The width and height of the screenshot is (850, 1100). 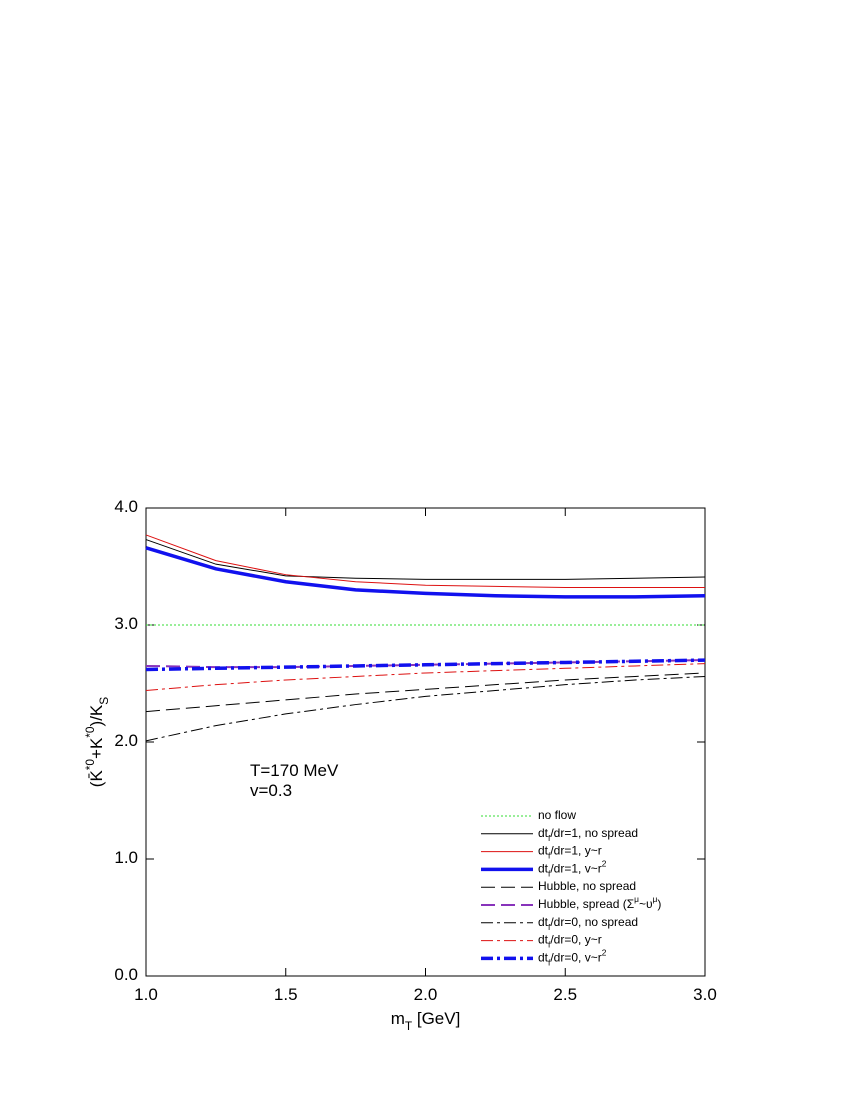 What do you see at coordinates (572, 869) in the screenshot?
I see `legend-label: dtf/dr=1, v~r2` at bounding box center [572, 869].